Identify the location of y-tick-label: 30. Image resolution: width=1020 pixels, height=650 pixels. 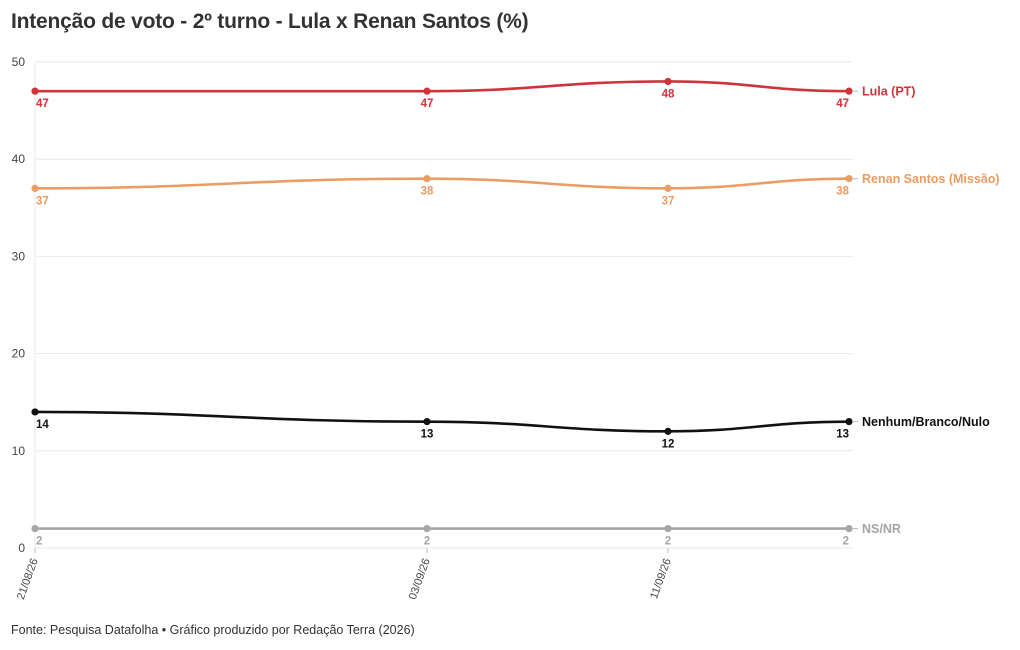
(19, 256).